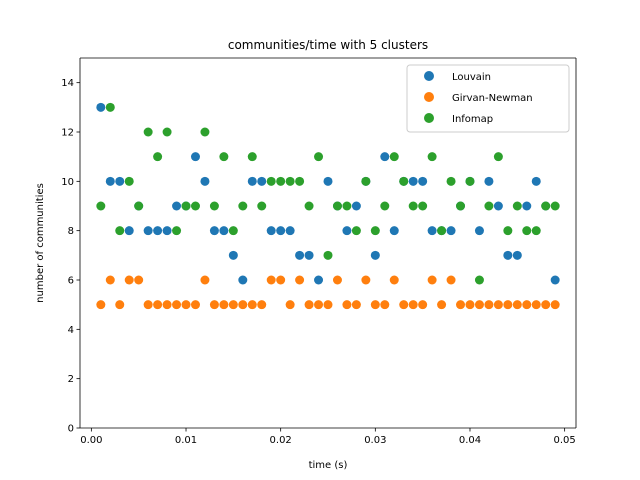 Image resolution: width=640 pixels, height=480 pixels. I want to click on x-tick-label: 0.02, so click(281, 440).